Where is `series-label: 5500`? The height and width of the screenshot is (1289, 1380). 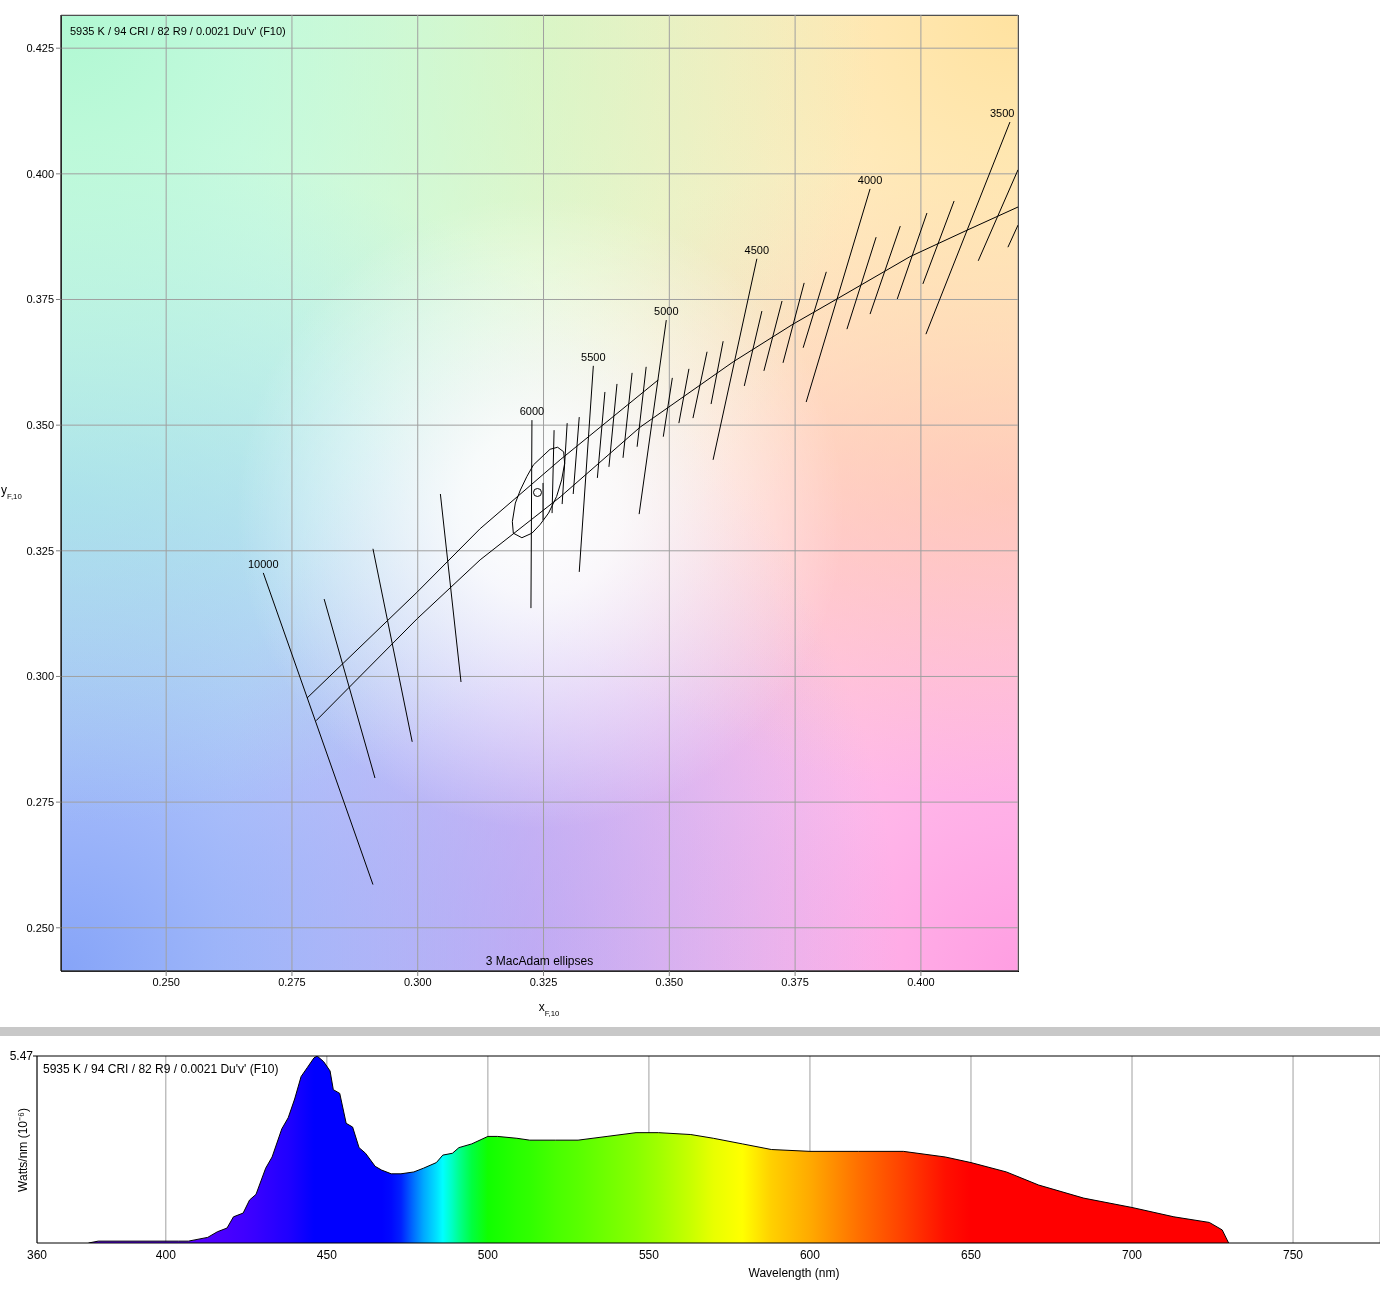
series-label: 5500 is located at coordinates (593, 356).